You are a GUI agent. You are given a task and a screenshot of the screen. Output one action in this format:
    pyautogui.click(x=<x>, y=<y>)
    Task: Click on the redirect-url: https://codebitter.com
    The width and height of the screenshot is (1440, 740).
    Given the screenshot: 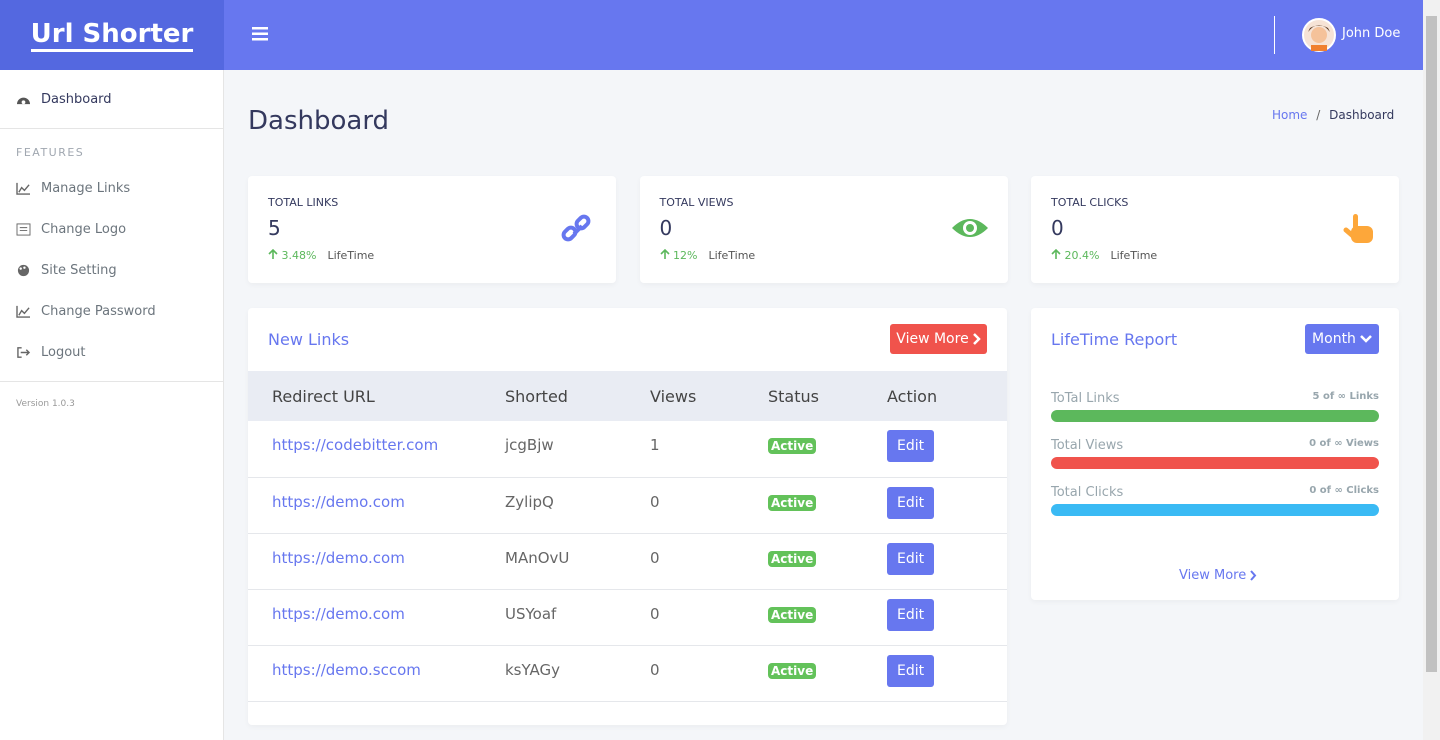 What is the action you would take?
    pyautogui.click(x=355, y=445)
    